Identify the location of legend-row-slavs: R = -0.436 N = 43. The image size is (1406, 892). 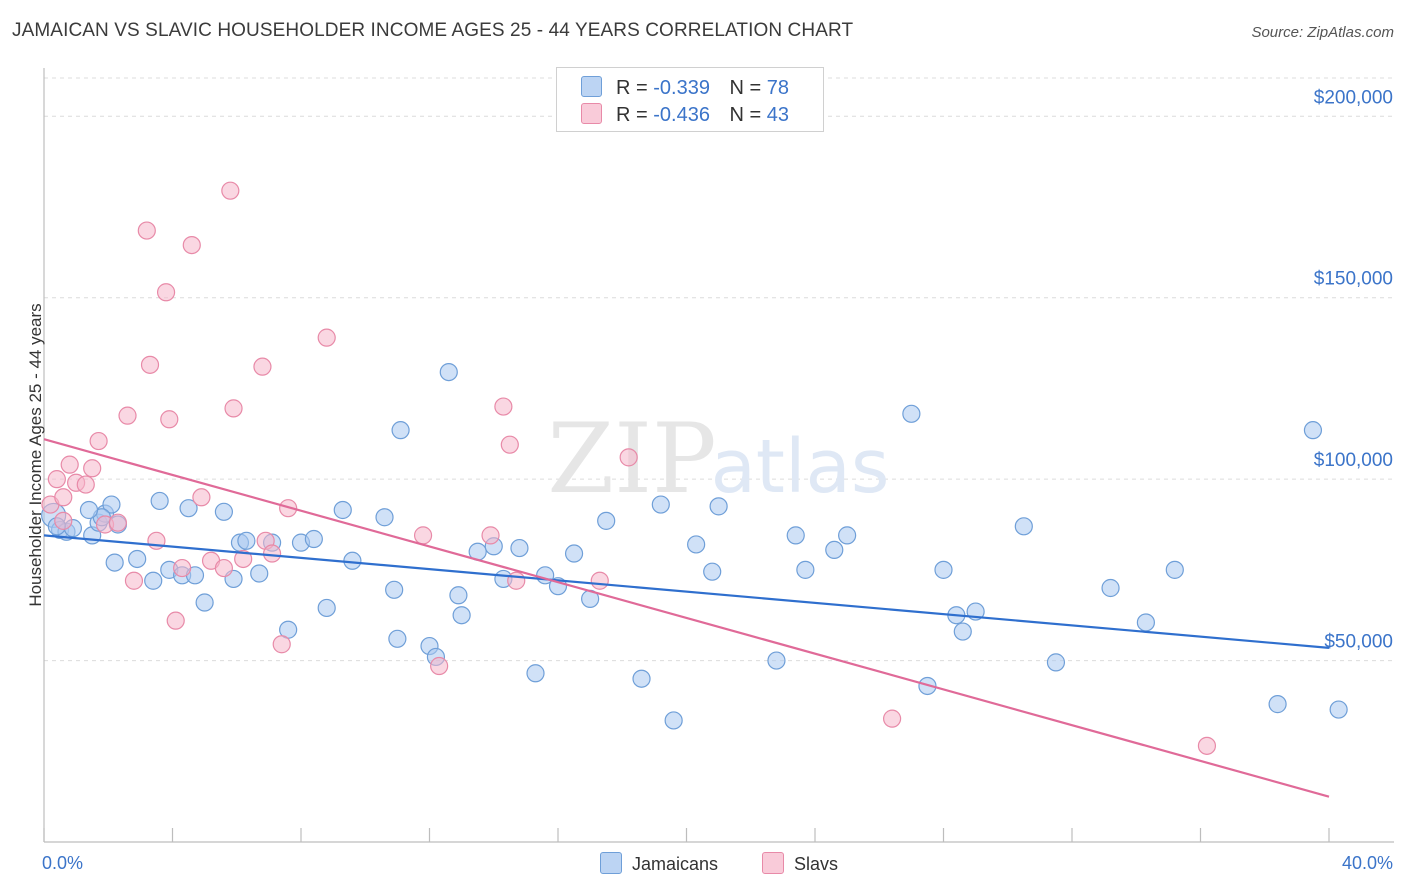
(685, 115).